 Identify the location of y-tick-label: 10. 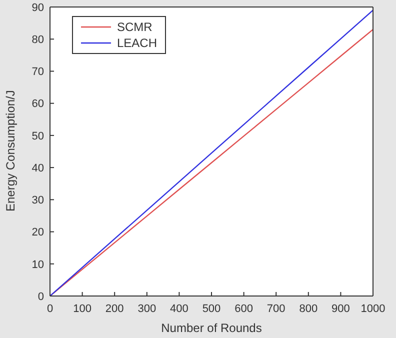
(38, 264).